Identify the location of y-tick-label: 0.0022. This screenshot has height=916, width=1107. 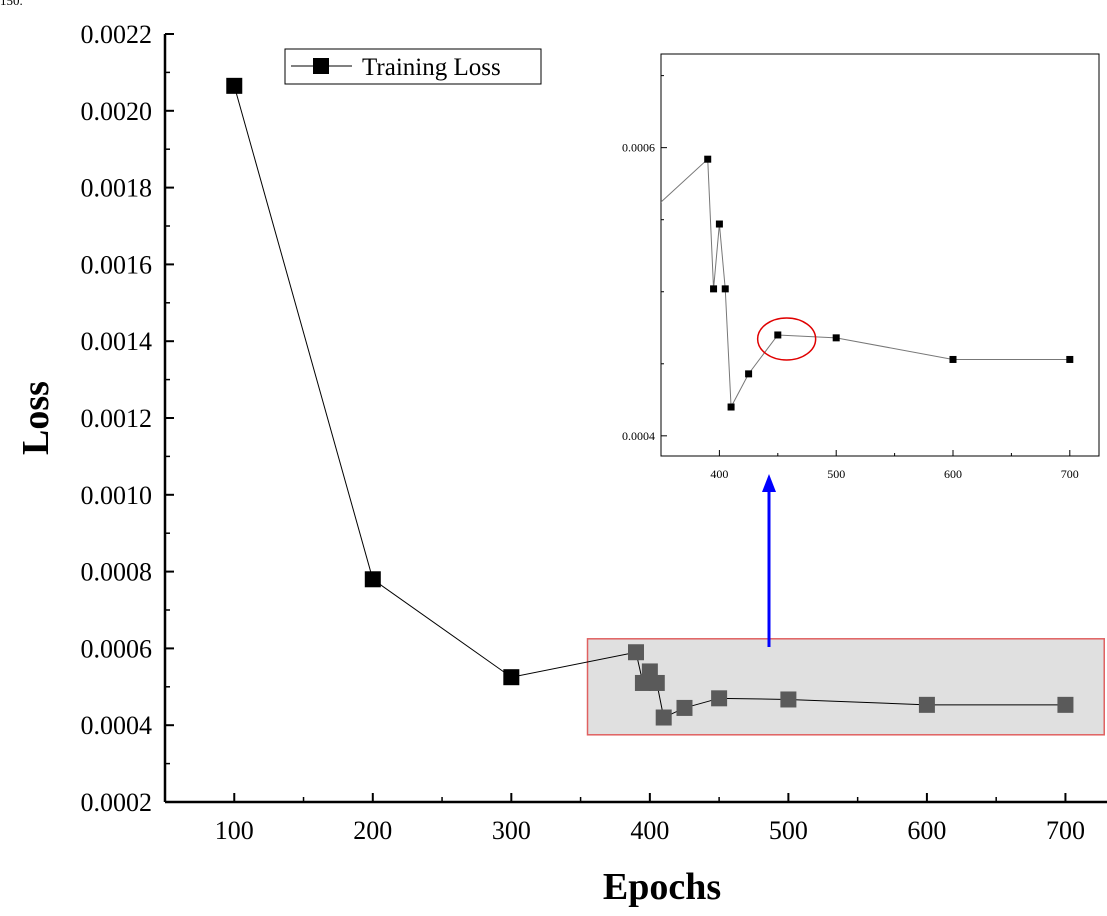
(117, 34).